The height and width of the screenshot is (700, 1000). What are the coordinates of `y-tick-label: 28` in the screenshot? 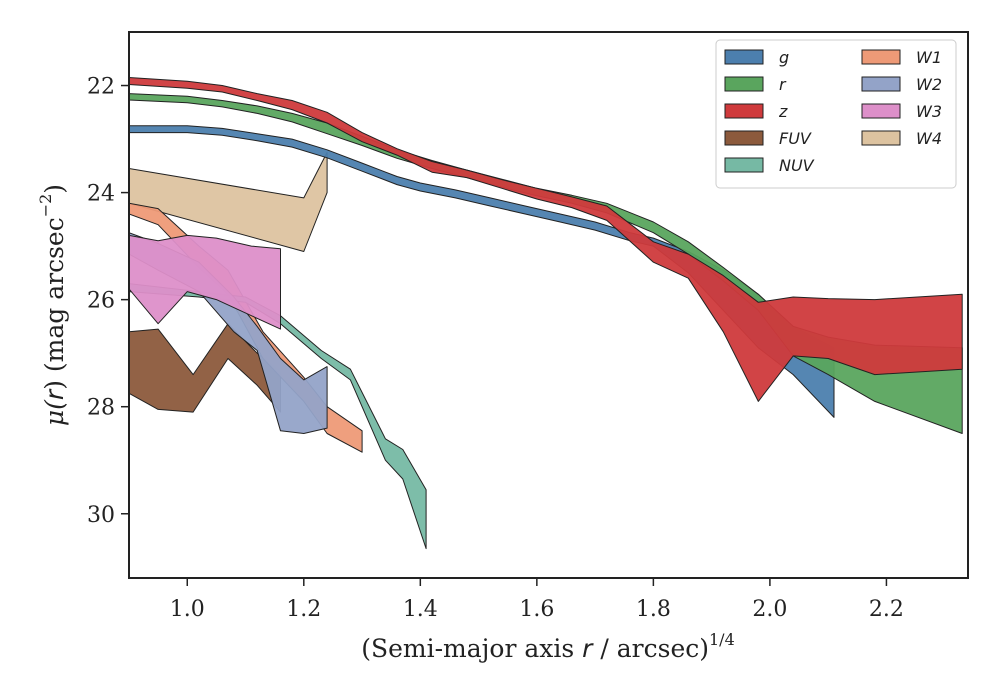 It's located at (101, 408).